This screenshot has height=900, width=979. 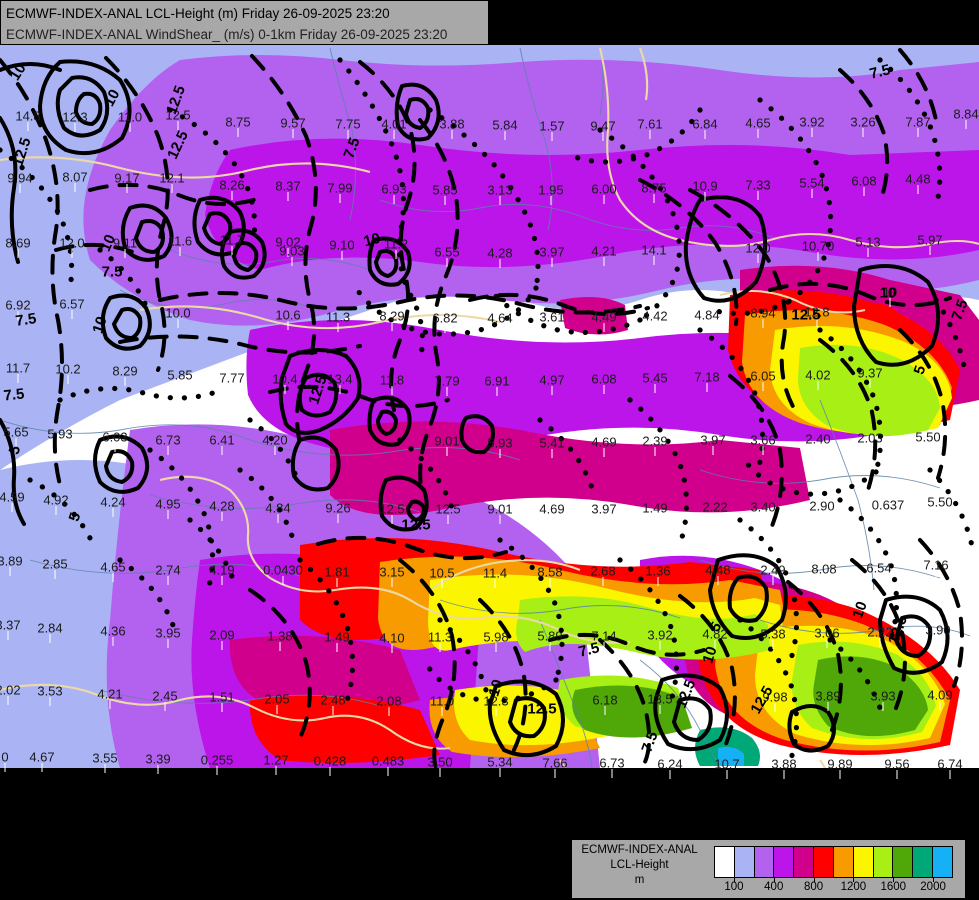 I want to click on legend-variable-name: LCL-Height, so click(x=639, y=865).